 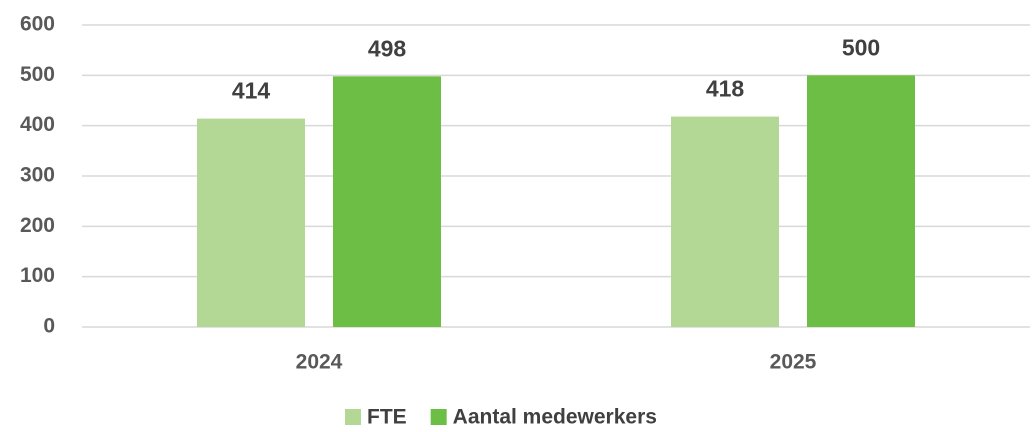 I want to click on data-label: 500, so click(x=861, y=47).